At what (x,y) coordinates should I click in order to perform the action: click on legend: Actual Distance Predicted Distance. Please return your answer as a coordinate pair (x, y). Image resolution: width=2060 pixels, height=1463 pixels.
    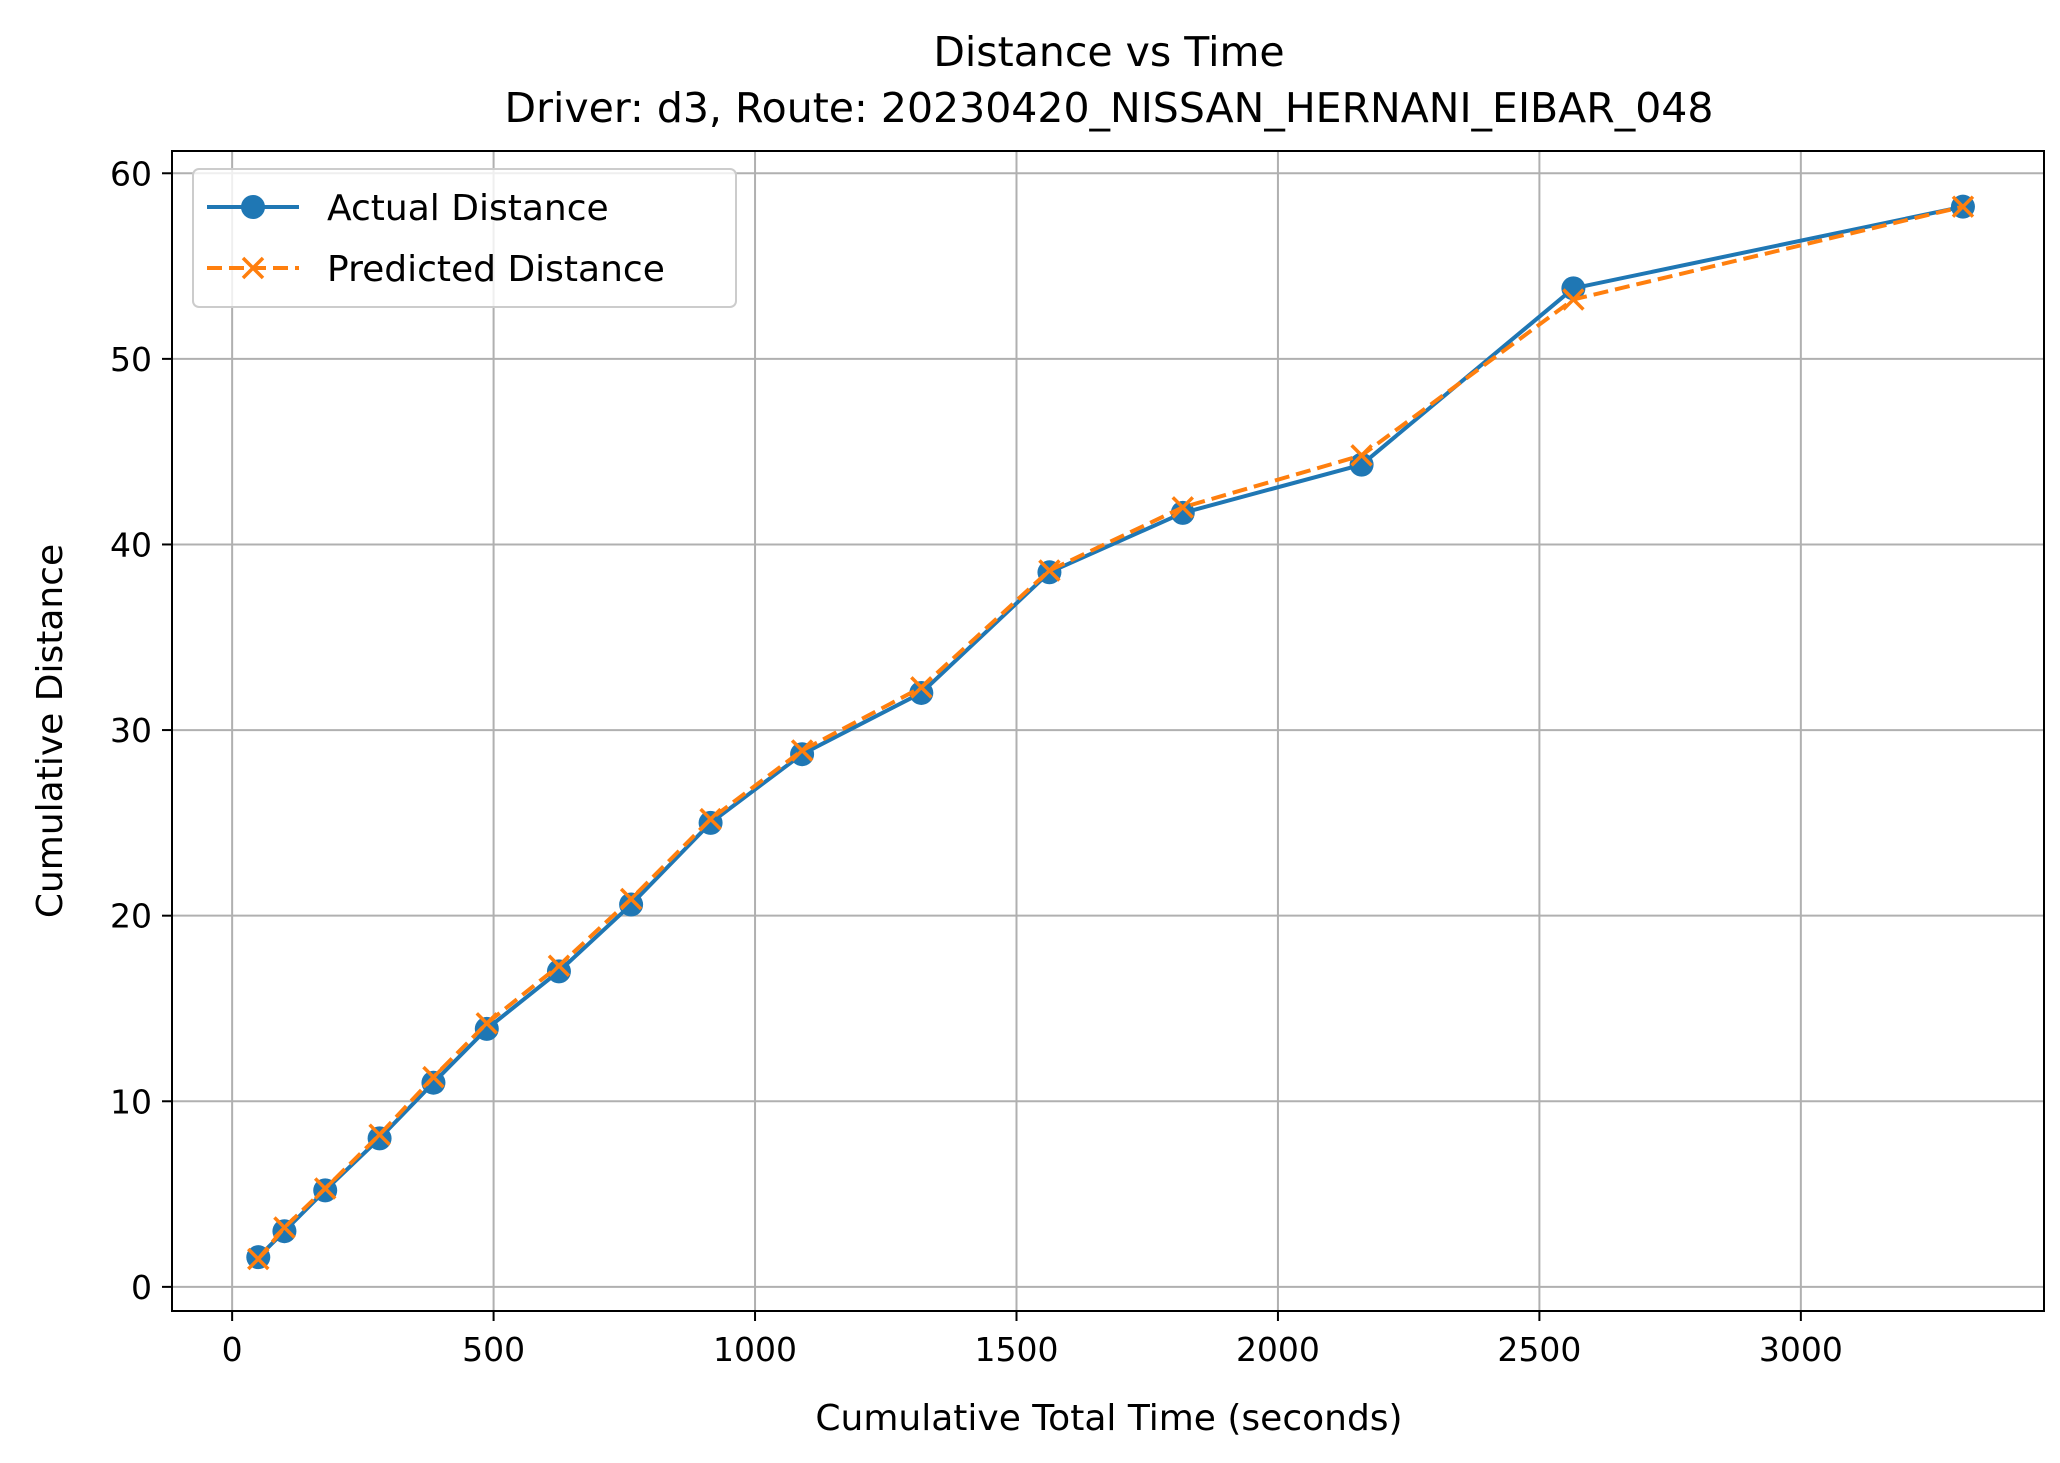
    Looking at the image, I should click on (464, 238).